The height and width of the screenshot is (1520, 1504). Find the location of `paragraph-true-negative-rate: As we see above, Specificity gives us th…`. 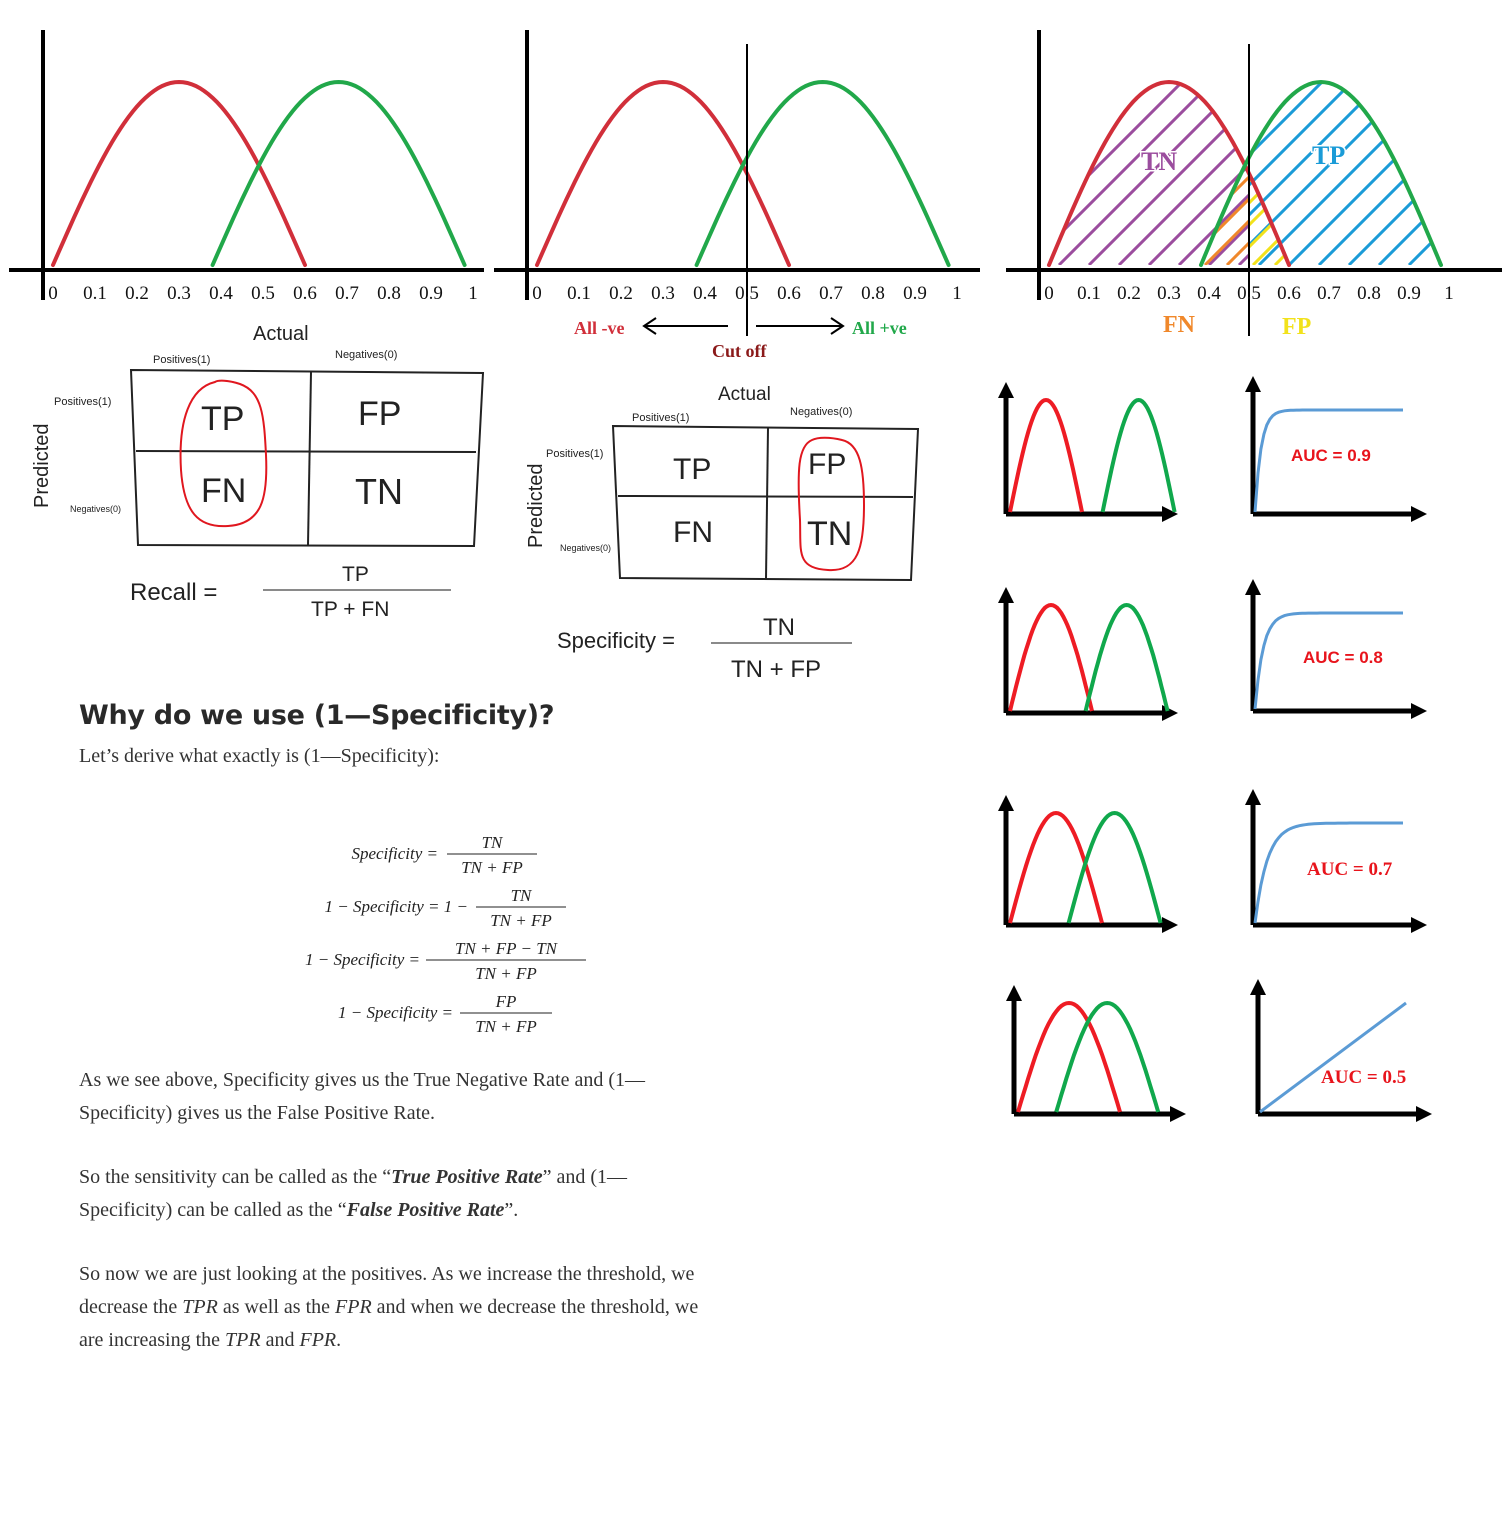

paragraph-true-negative-rate: As we see above, Specificity gives us th… is located at coordinates (459, 1097).